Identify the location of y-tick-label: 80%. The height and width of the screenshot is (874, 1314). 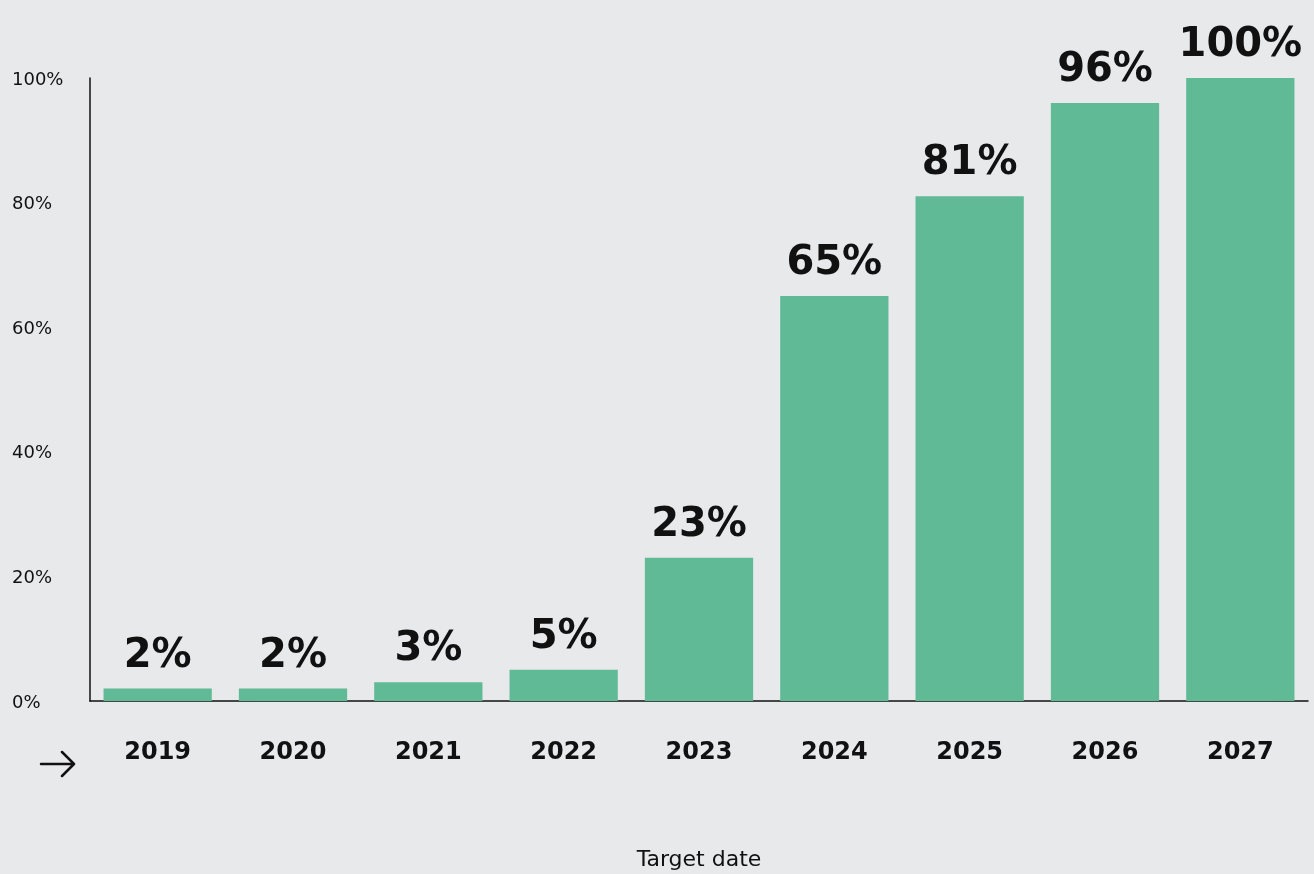
(32, 203).